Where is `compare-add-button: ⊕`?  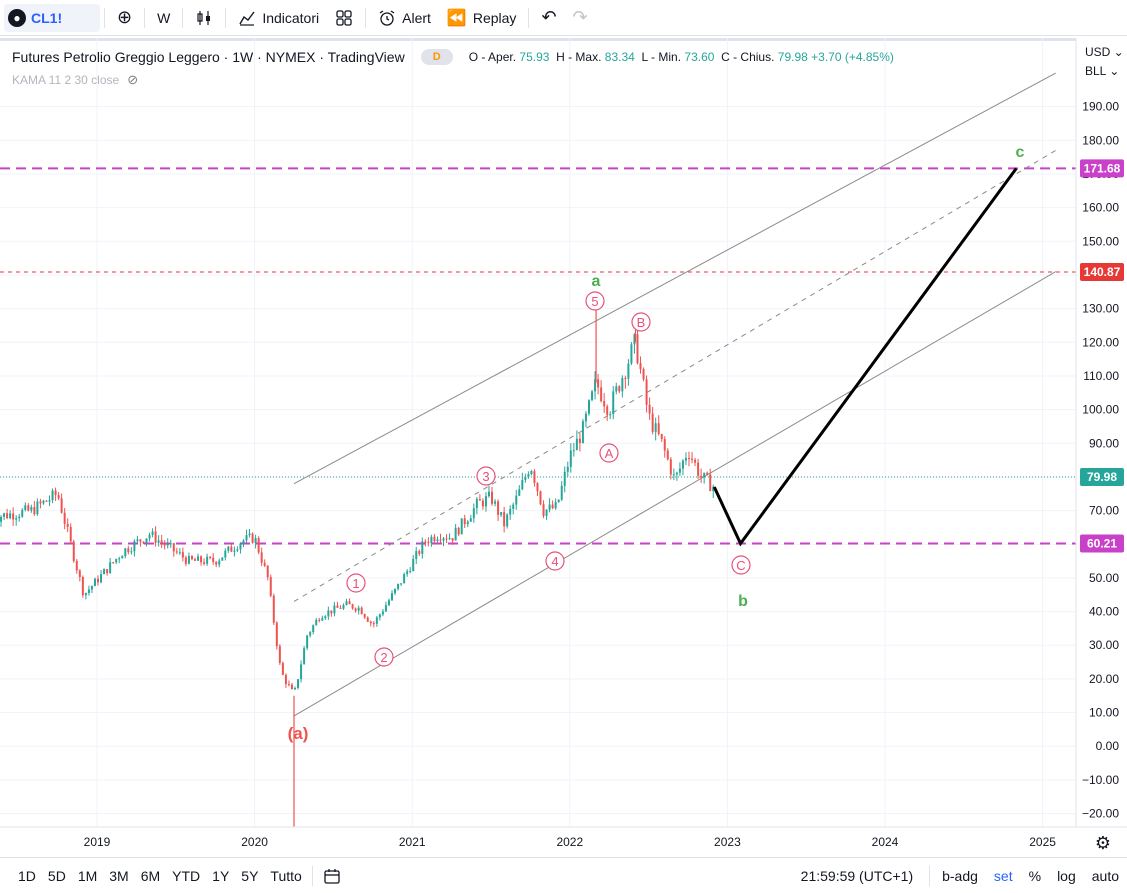
compare-add-button: ⊕ is located at coordinates (124, 18).